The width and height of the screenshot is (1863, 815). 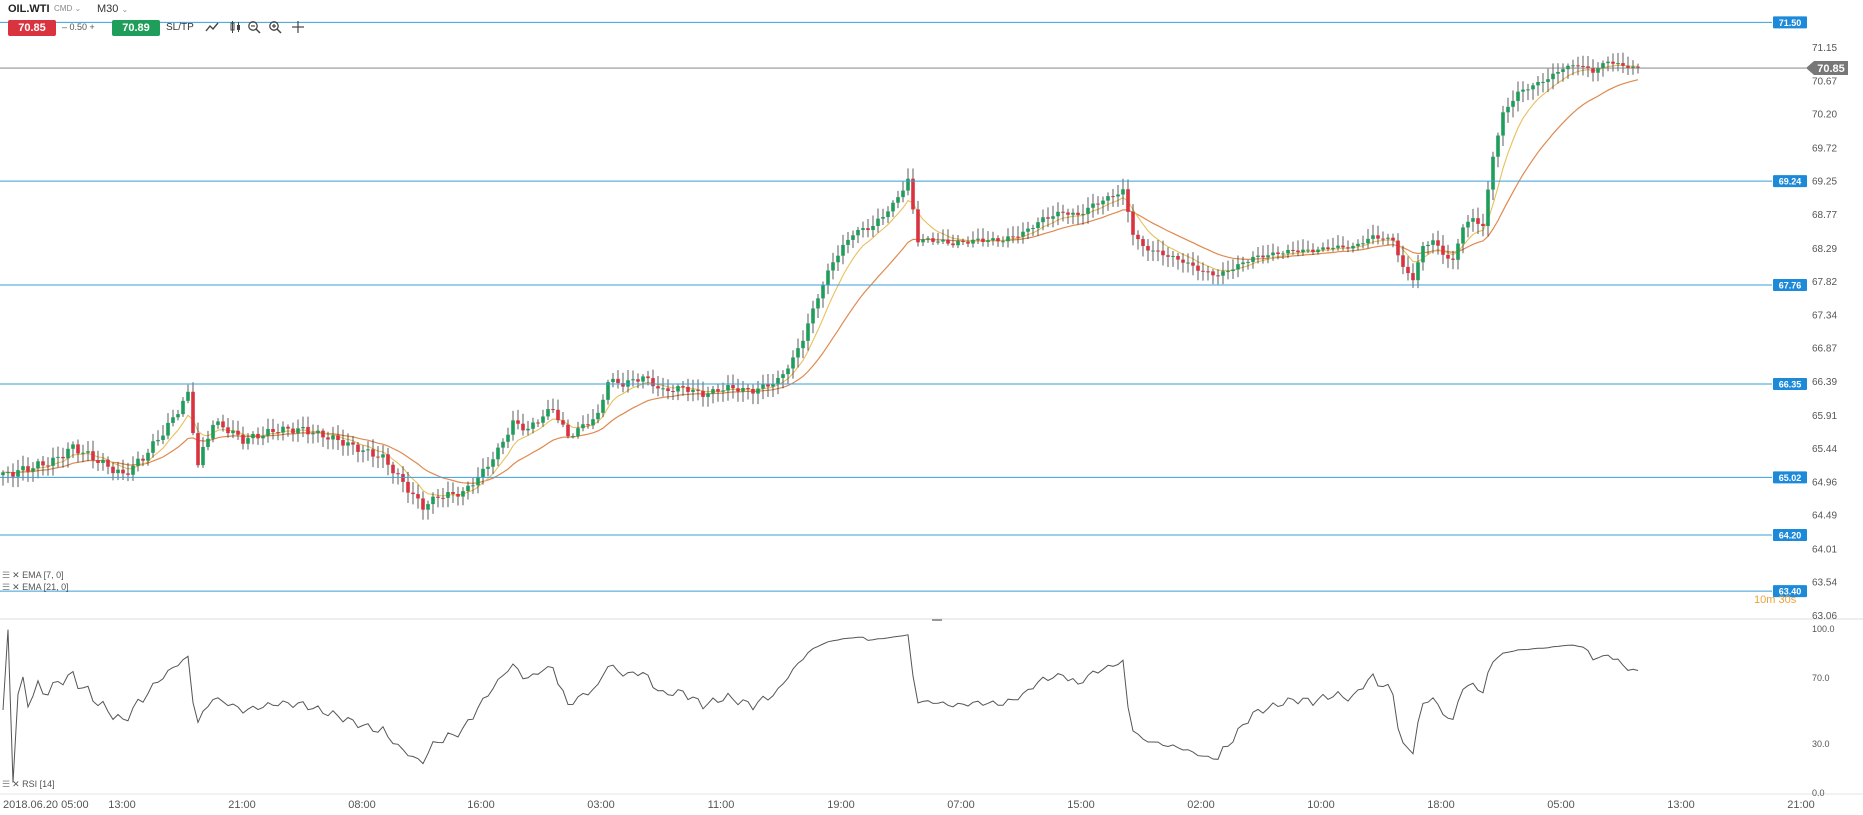 I want to click on price-level-value: 64.20, so click(x=1790, y=535).